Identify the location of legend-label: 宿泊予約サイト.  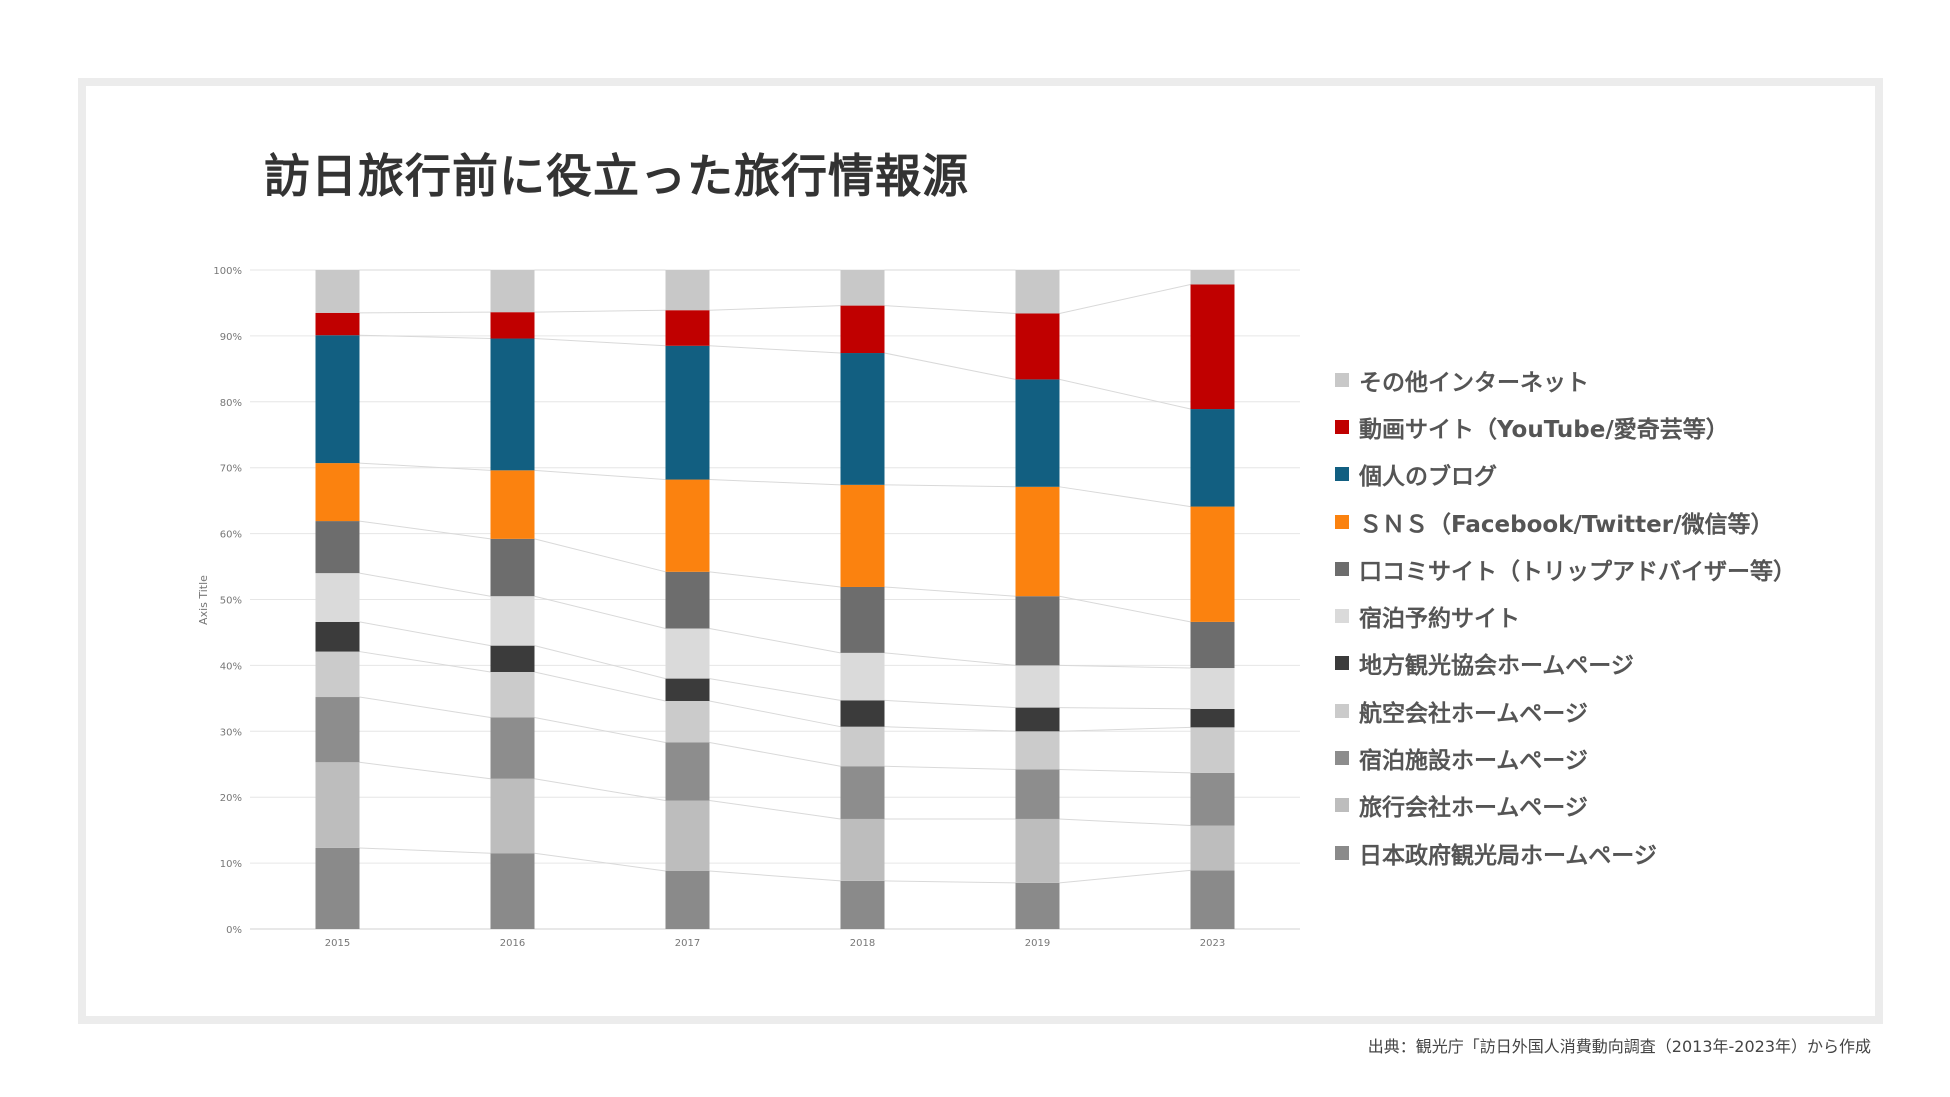
(1439, 619).